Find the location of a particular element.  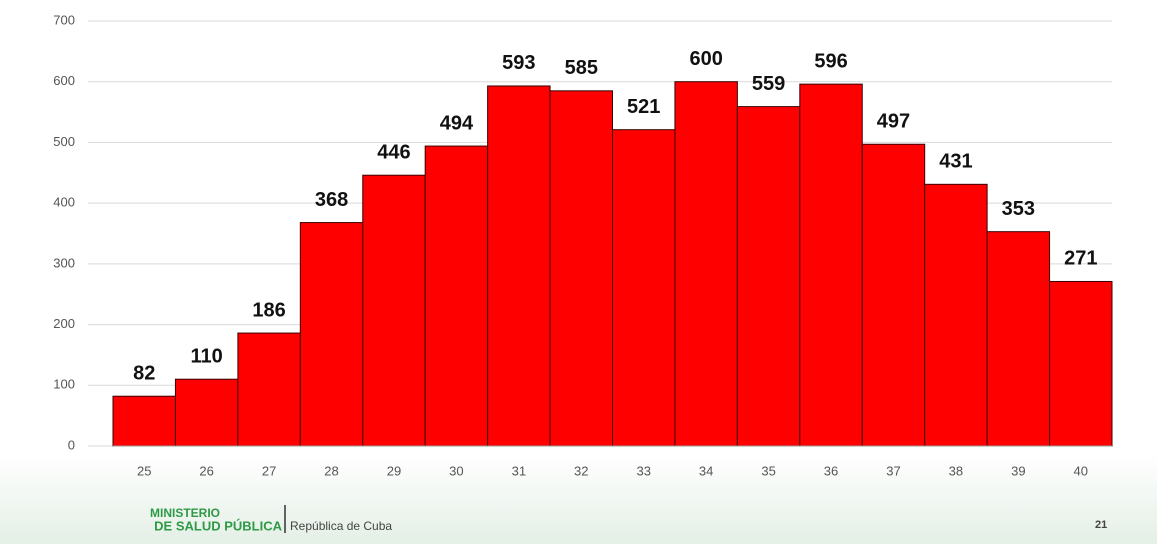

x-tick-label: 26 is located at coordinates (206, 470).